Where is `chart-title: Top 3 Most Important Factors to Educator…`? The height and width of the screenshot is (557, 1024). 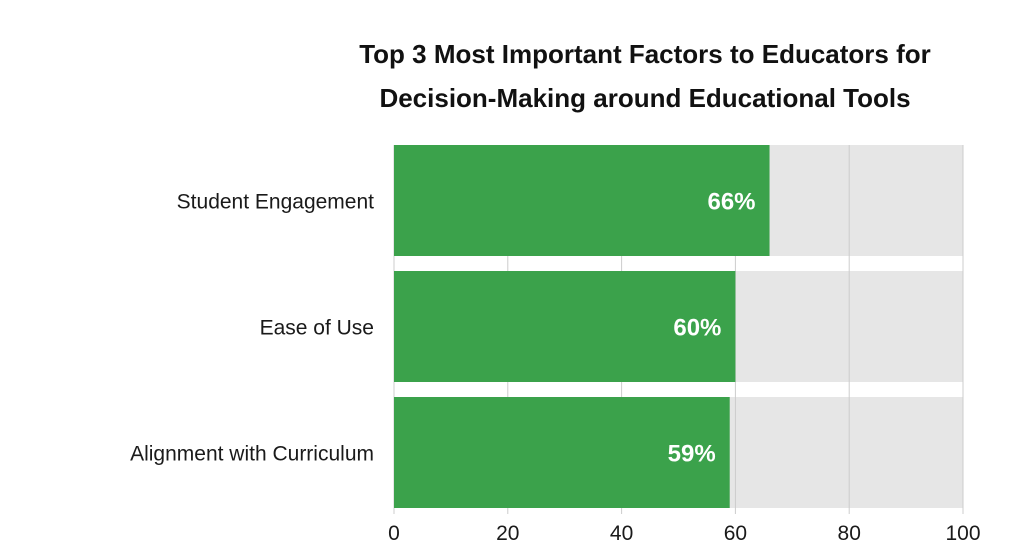
chart-title: Top 3 Most Important Factors to Educator… is located at coordinates (645, 76).